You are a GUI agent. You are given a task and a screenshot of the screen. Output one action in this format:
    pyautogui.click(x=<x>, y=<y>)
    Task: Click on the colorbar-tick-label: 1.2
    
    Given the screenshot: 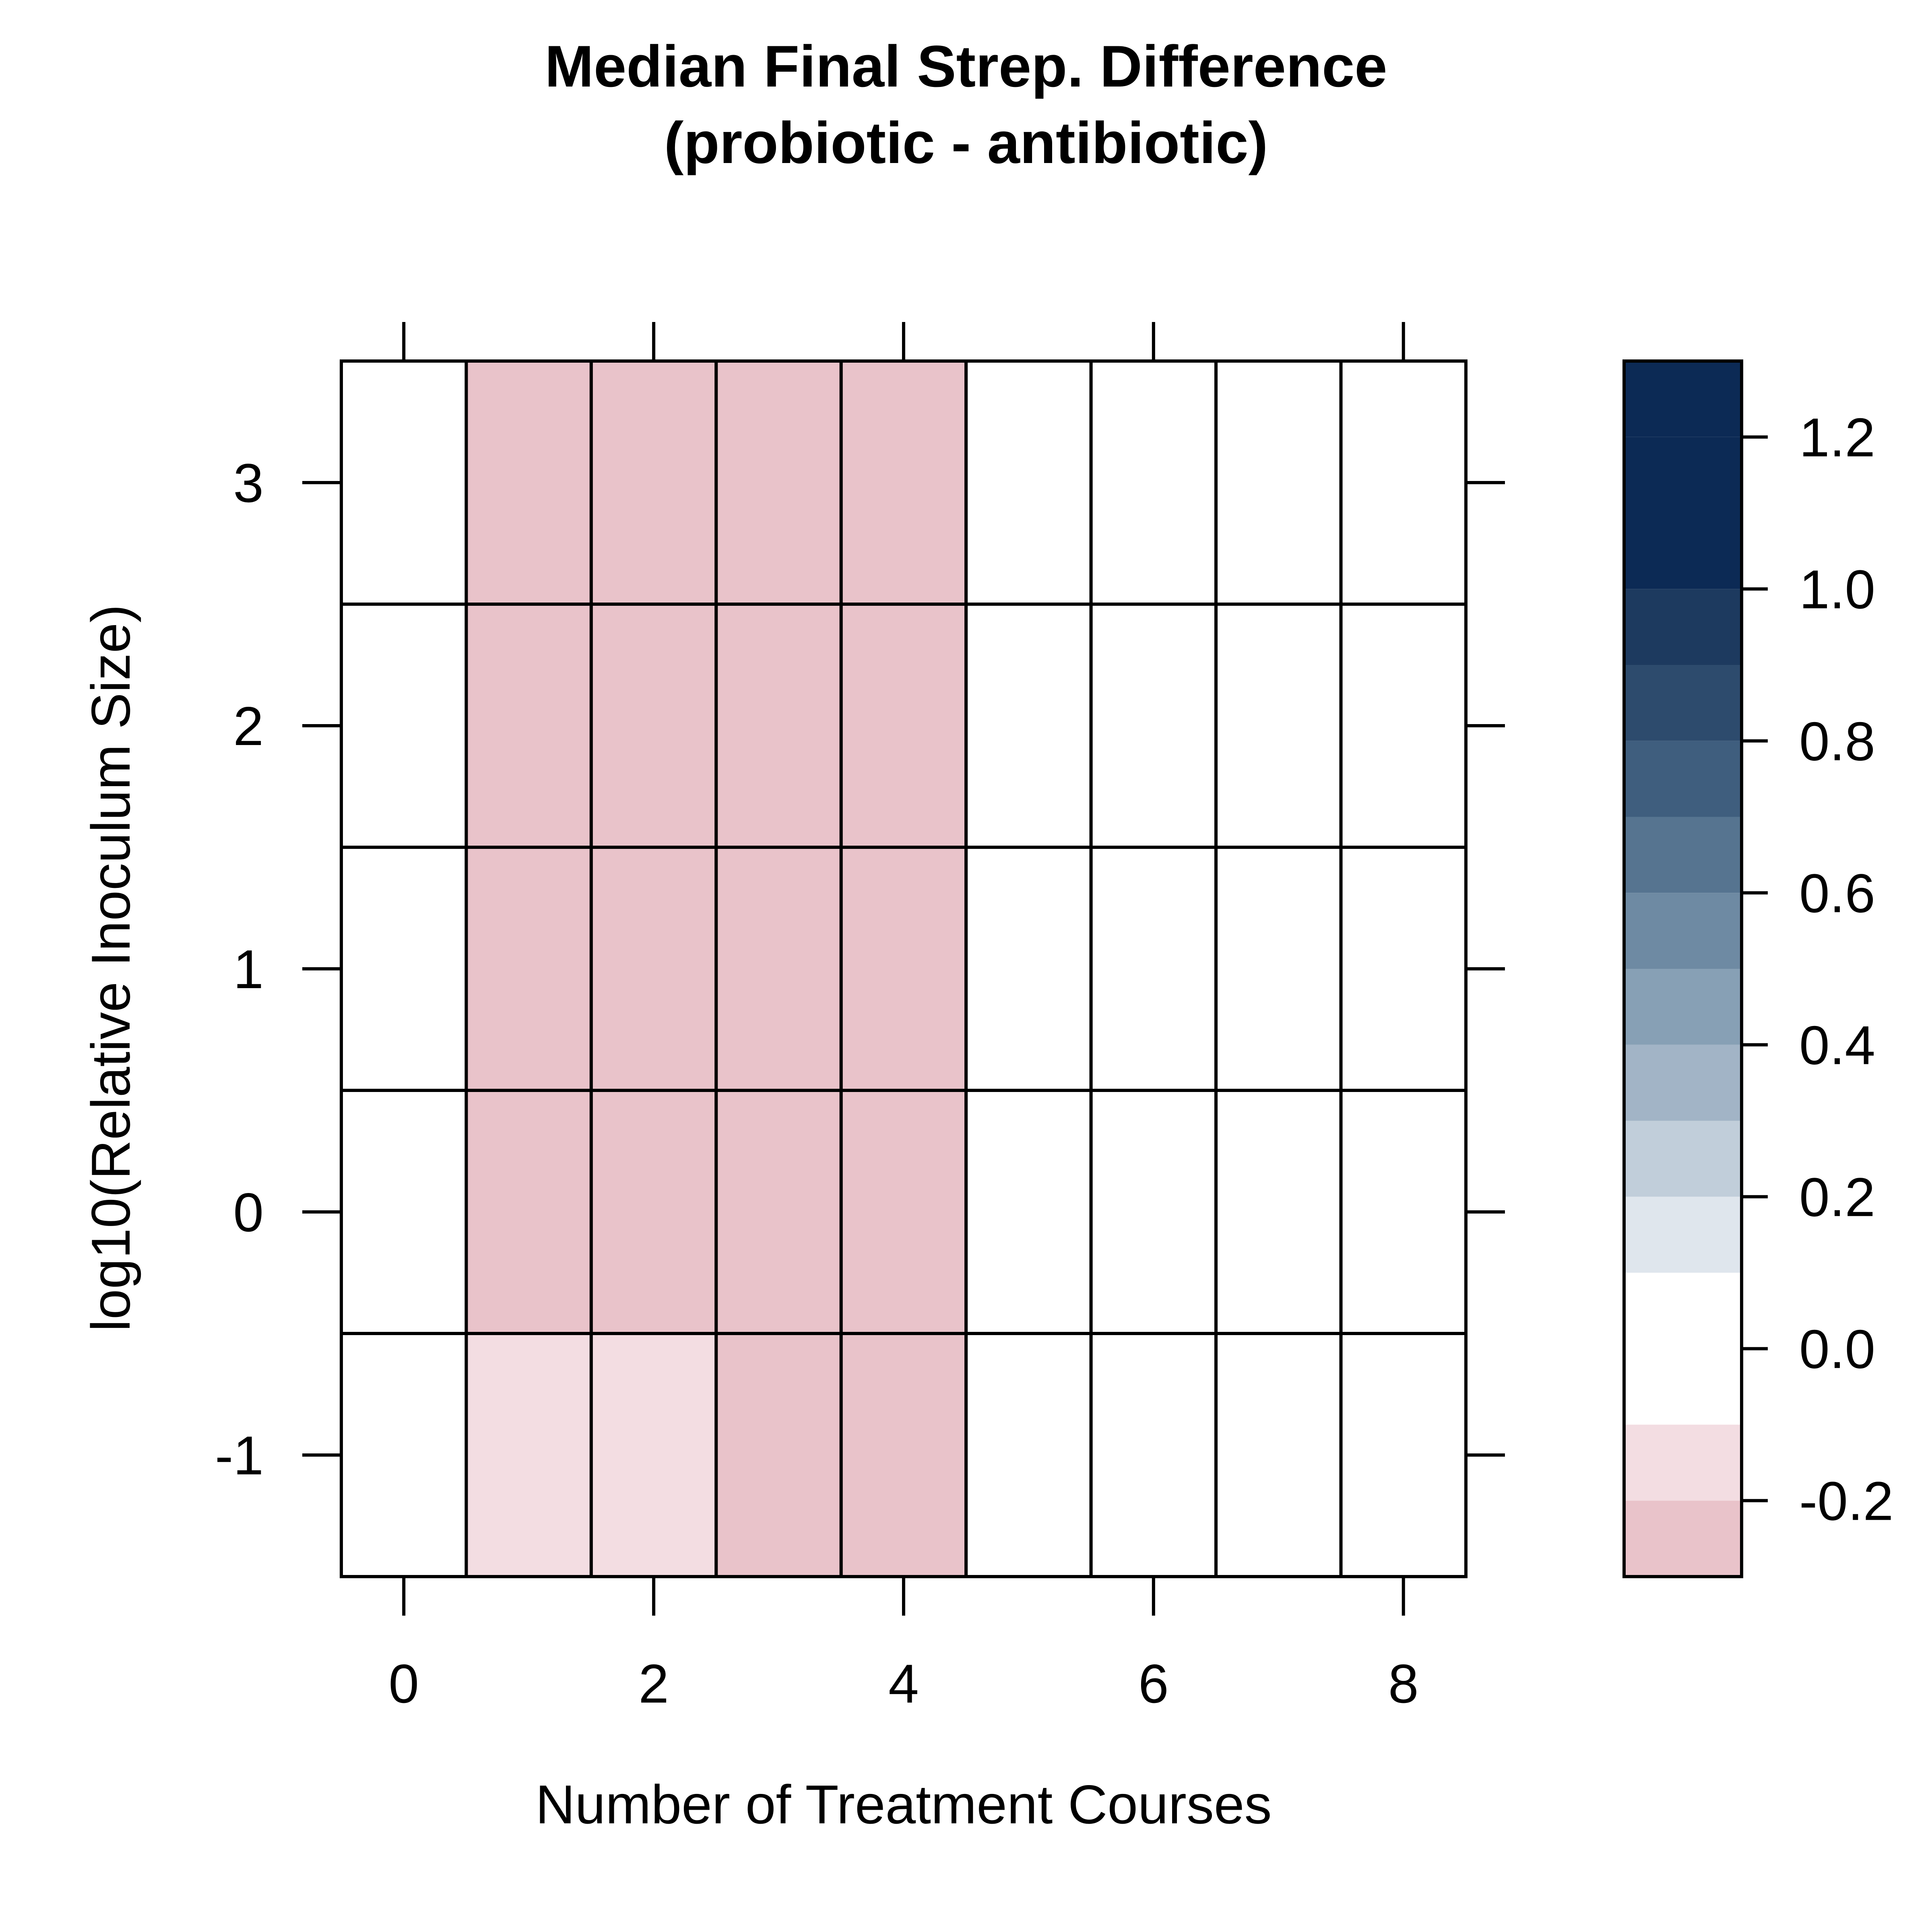 What is the action you would take?
    pyautogui.click(x=1837, y=437)
    